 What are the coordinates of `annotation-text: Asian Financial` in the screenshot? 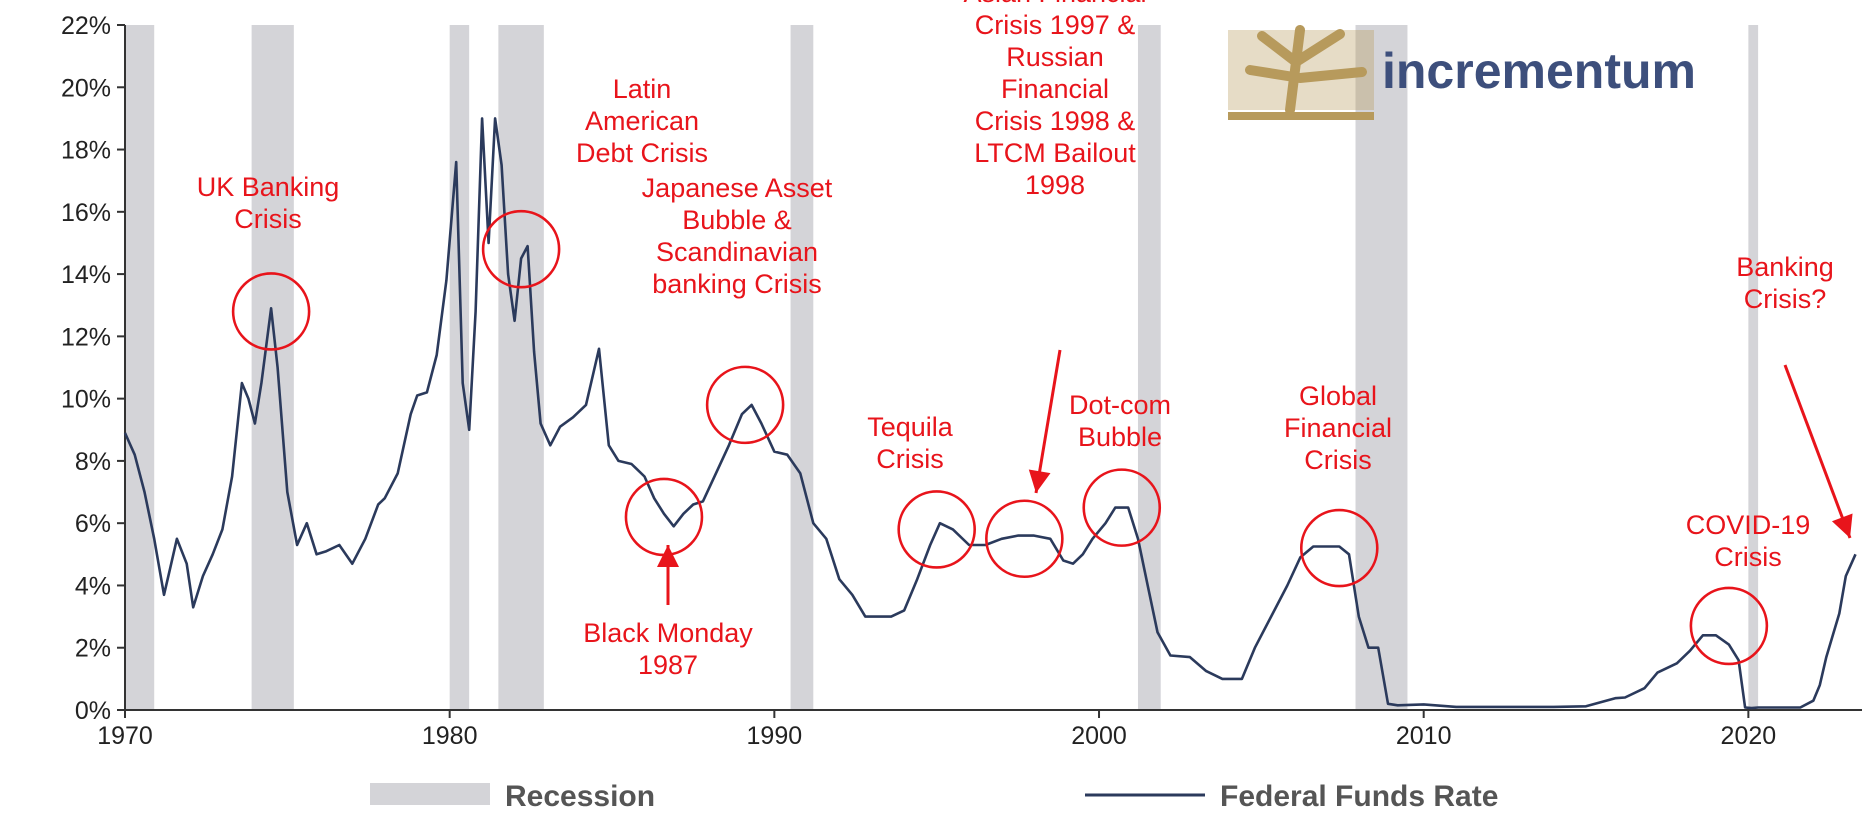 It's located at (1054, 4).